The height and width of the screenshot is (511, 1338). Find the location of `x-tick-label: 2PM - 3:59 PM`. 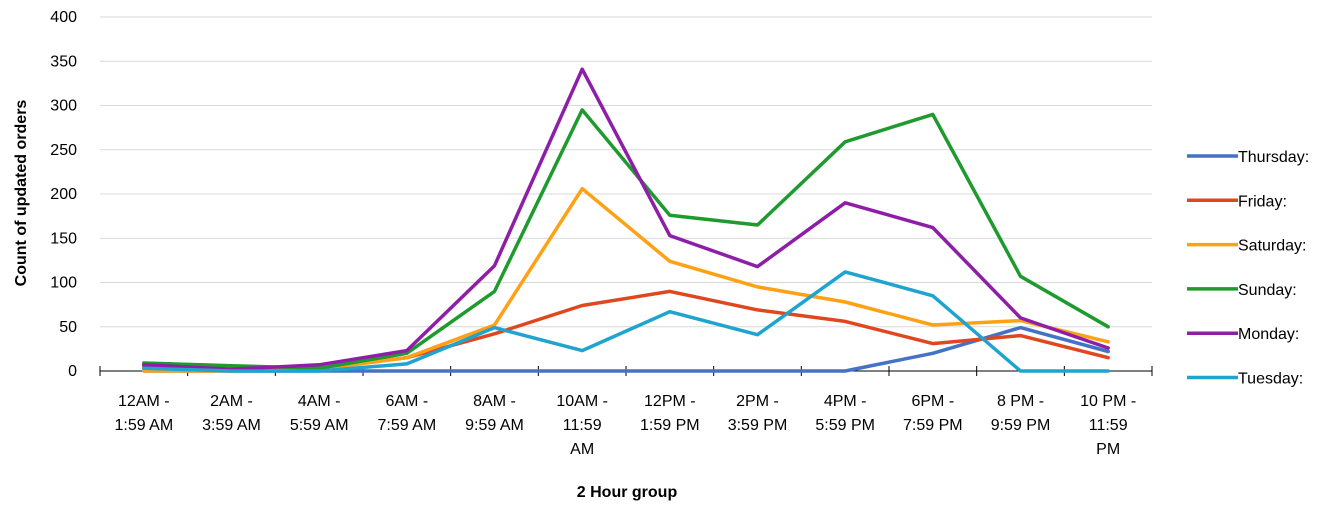

x-tick-label: 2PM - 3:59 PM is located at coordinates (758, 413).